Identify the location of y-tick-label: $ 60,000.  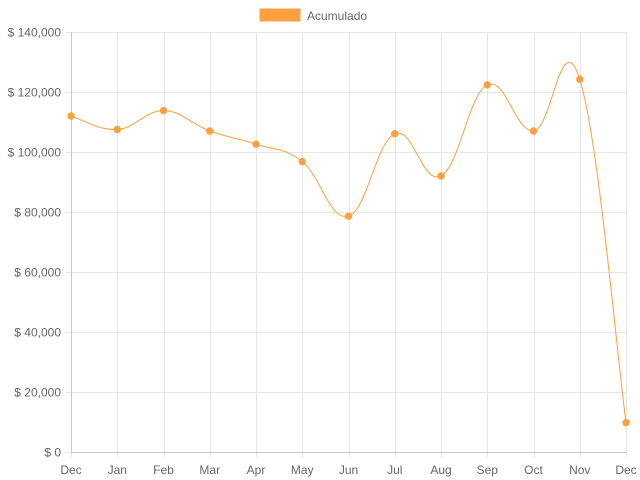
(37, 273).